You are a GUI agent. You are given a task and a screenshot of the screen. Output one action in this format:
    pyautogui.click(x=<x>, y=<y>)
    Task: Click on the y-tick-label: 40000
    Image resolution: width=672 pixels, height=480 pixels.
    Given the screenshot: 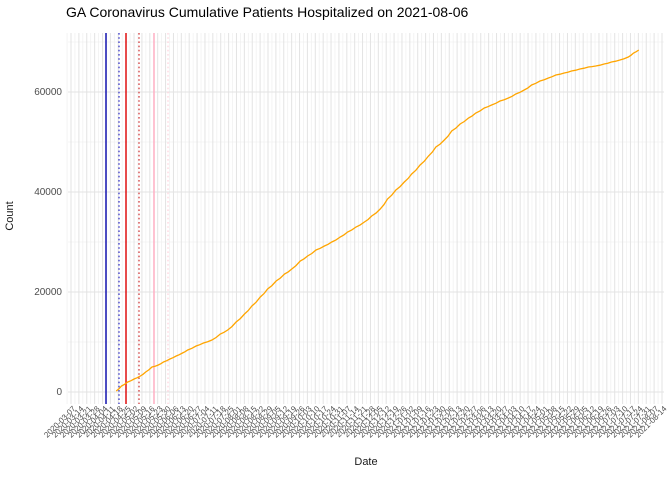 What is the action you would take?
    pyautogui.click(x=48, y=192)
    